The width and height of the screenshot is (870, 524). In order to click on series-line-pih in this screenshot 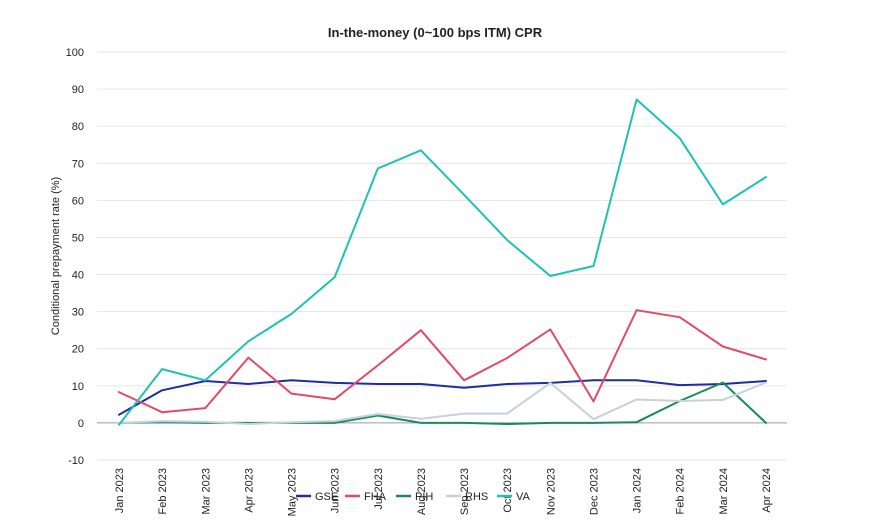, I will do `click(442, 403)`.